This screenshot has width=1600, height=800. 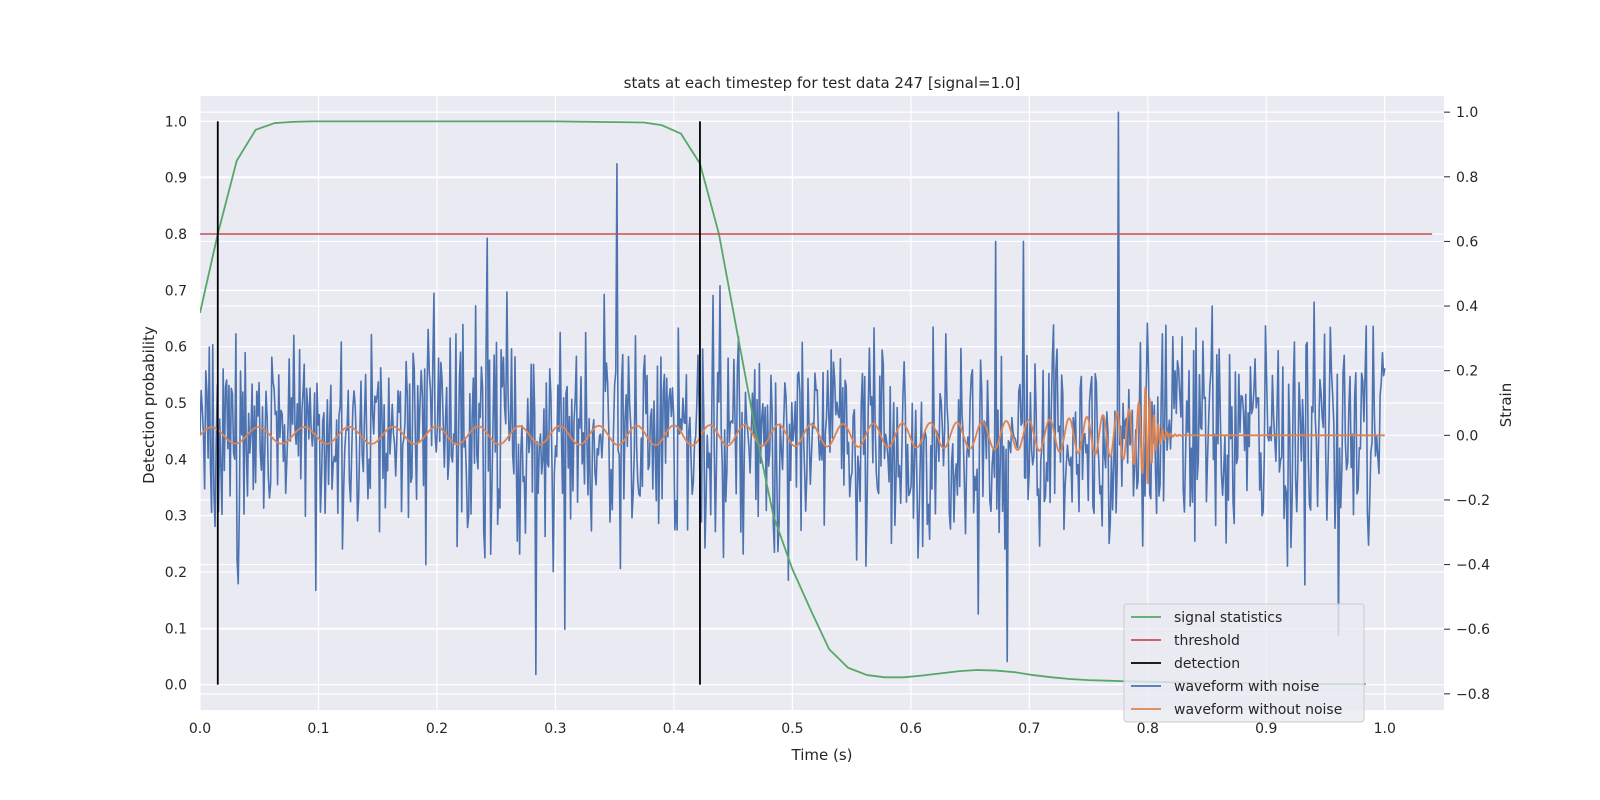 I want to click on legend-label: signal statistics, so click(x=1228, y=618).